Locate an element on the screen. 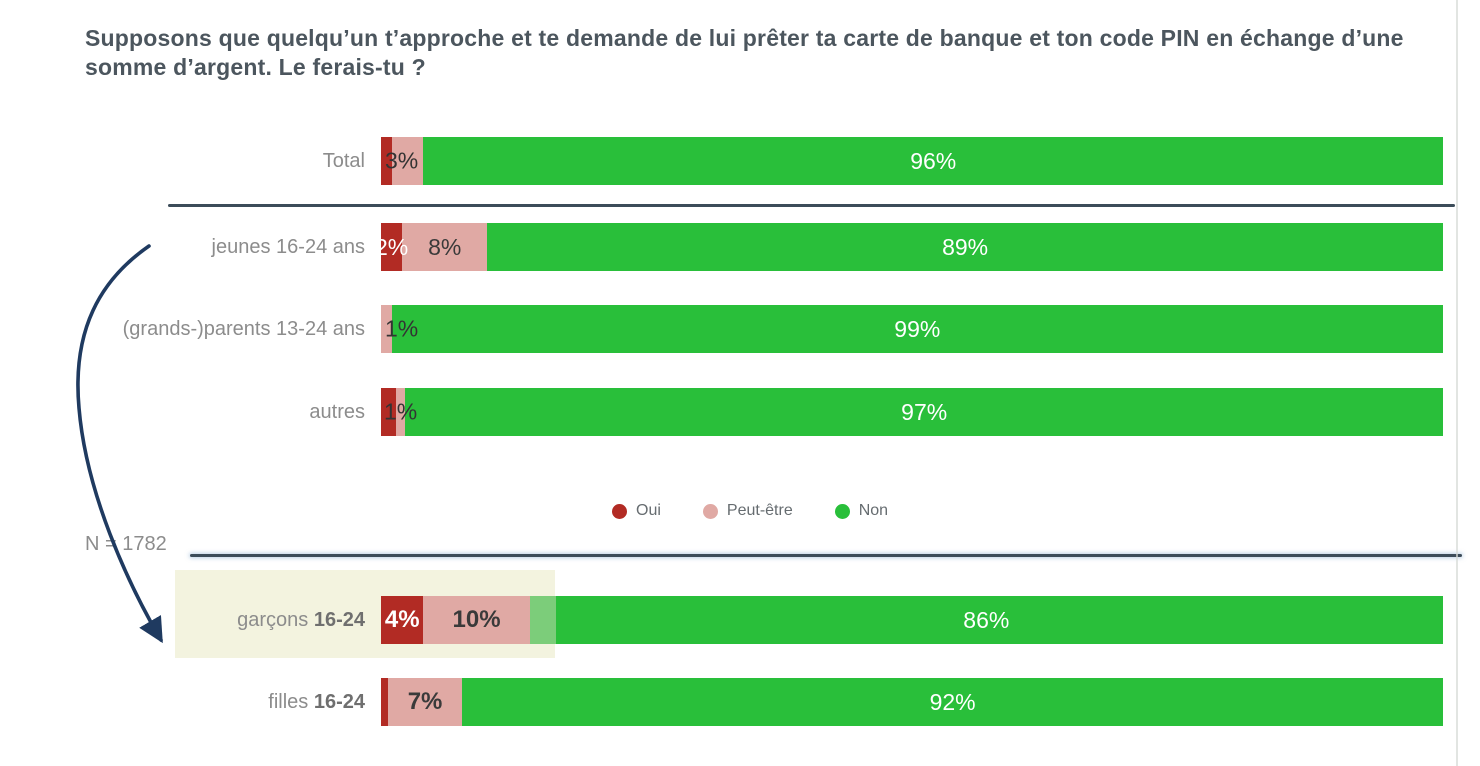 The width and height of the screenshot is (1480, 766). stacked-bar: 97% 1% is located at coordinates (912, 412).